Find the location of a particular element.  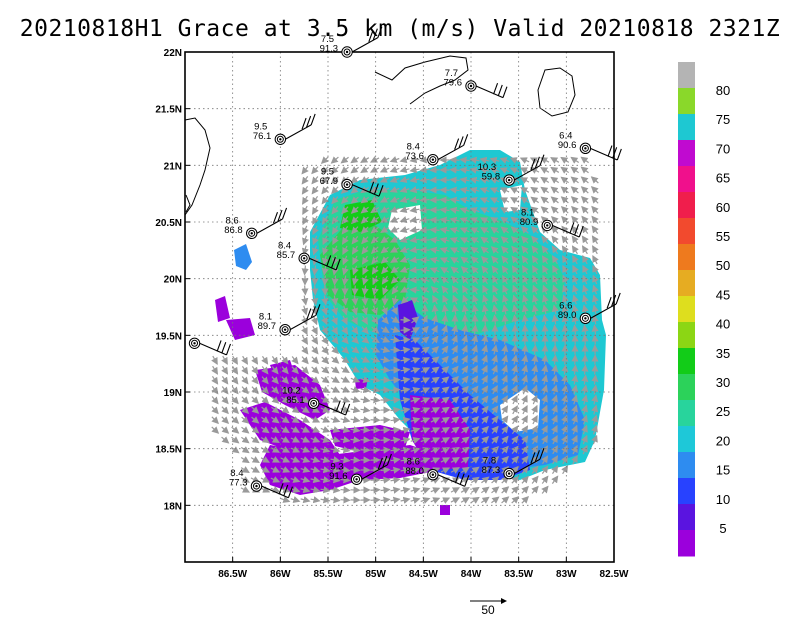

station-value-top: 7.8 is located at coordinates (489, 461).